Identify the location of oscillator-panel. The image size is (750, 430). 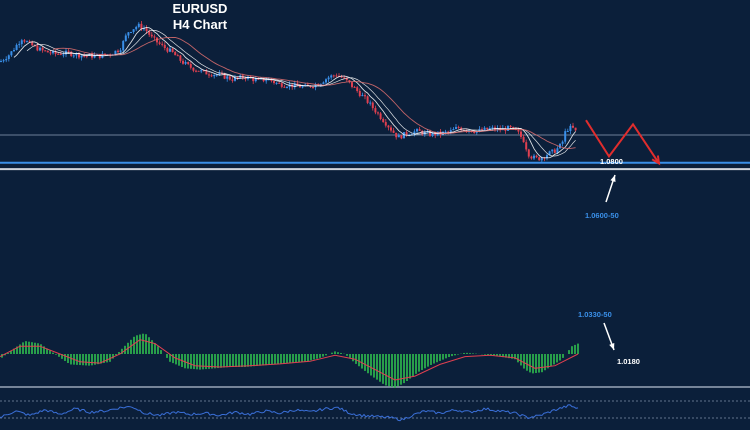
(375, 411).